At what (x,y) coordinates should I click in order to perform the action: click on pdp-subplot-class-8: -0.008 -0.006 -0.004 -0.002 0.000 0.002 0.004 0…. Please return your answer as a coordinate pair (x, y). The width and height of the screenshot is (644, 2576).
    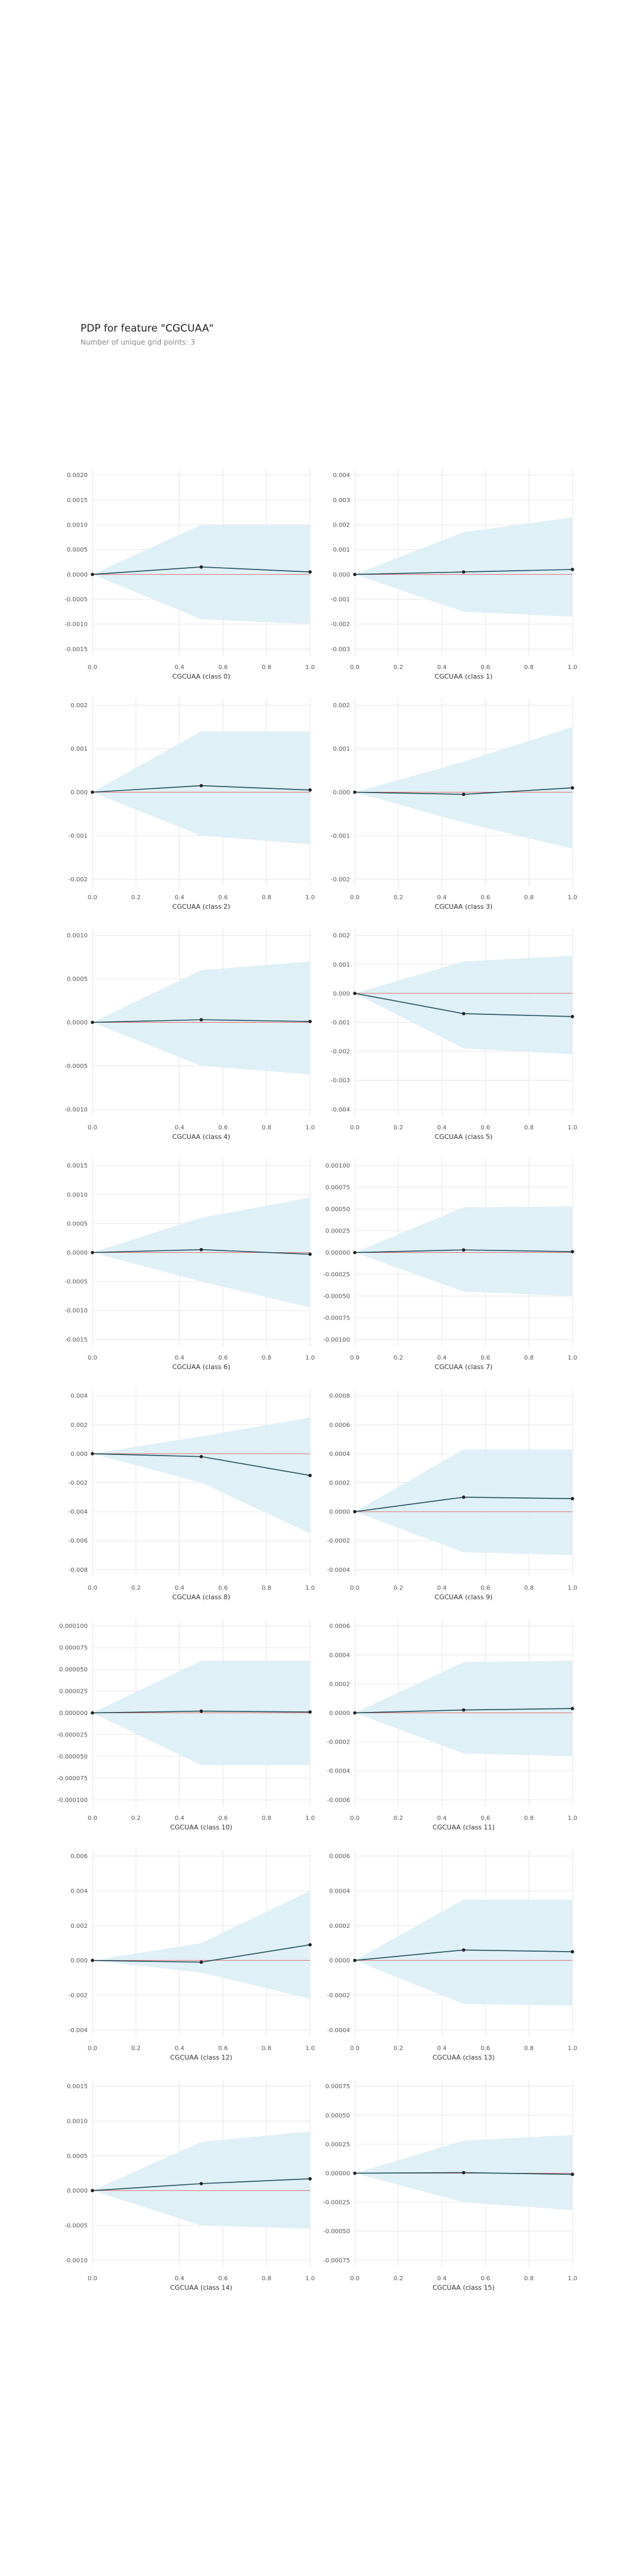
    Looking at the image, I should click on (192, 1495).